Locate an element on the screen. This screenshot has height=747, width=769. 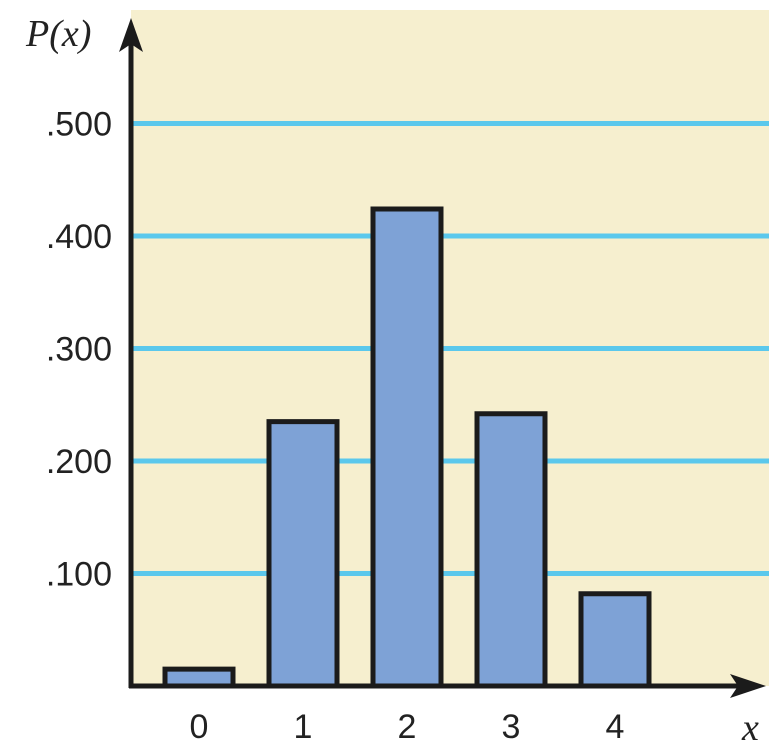
y-tick-label: .300 is located at coordinates (79, 350).